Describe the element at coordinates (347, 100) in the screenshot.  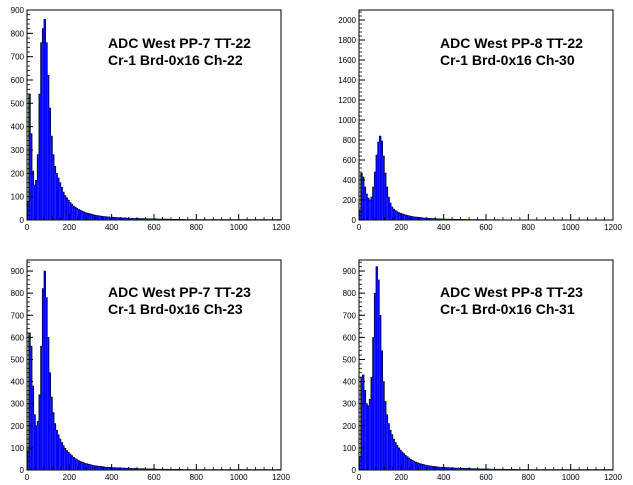
I see `y-tick-label: 1200` at that location.